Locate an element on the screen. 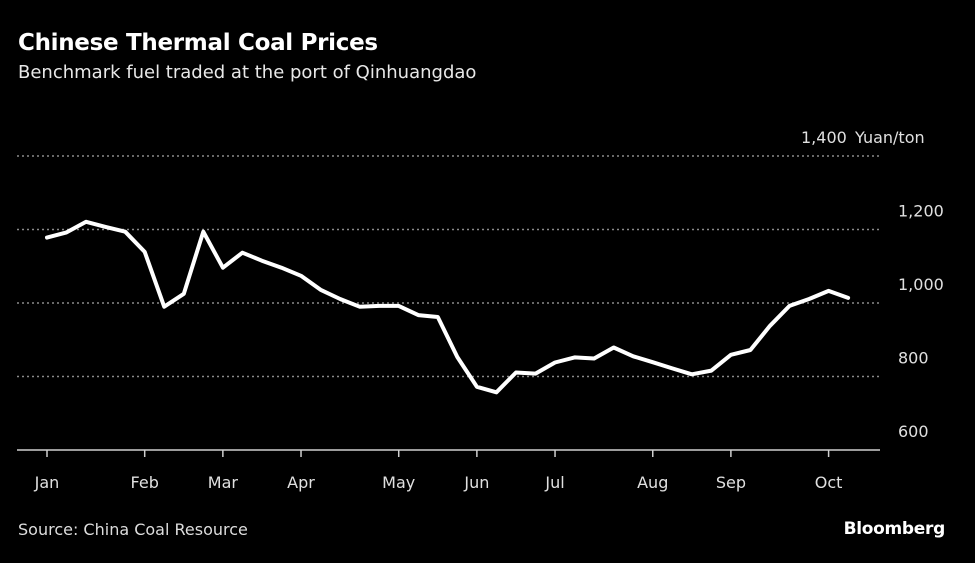  x-tick-label: Mar is located at coordinates (223, 482).